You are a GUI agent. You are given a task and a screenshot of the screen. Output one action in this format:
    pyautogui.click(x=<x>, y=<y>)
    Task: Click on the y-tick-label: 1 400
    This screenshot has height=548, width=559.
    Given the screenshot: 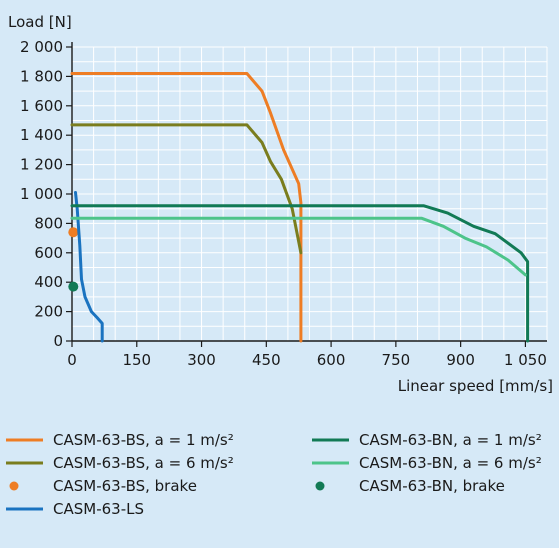 What is the action you would take?
    pyautogui.click(x=41, y=135)
    